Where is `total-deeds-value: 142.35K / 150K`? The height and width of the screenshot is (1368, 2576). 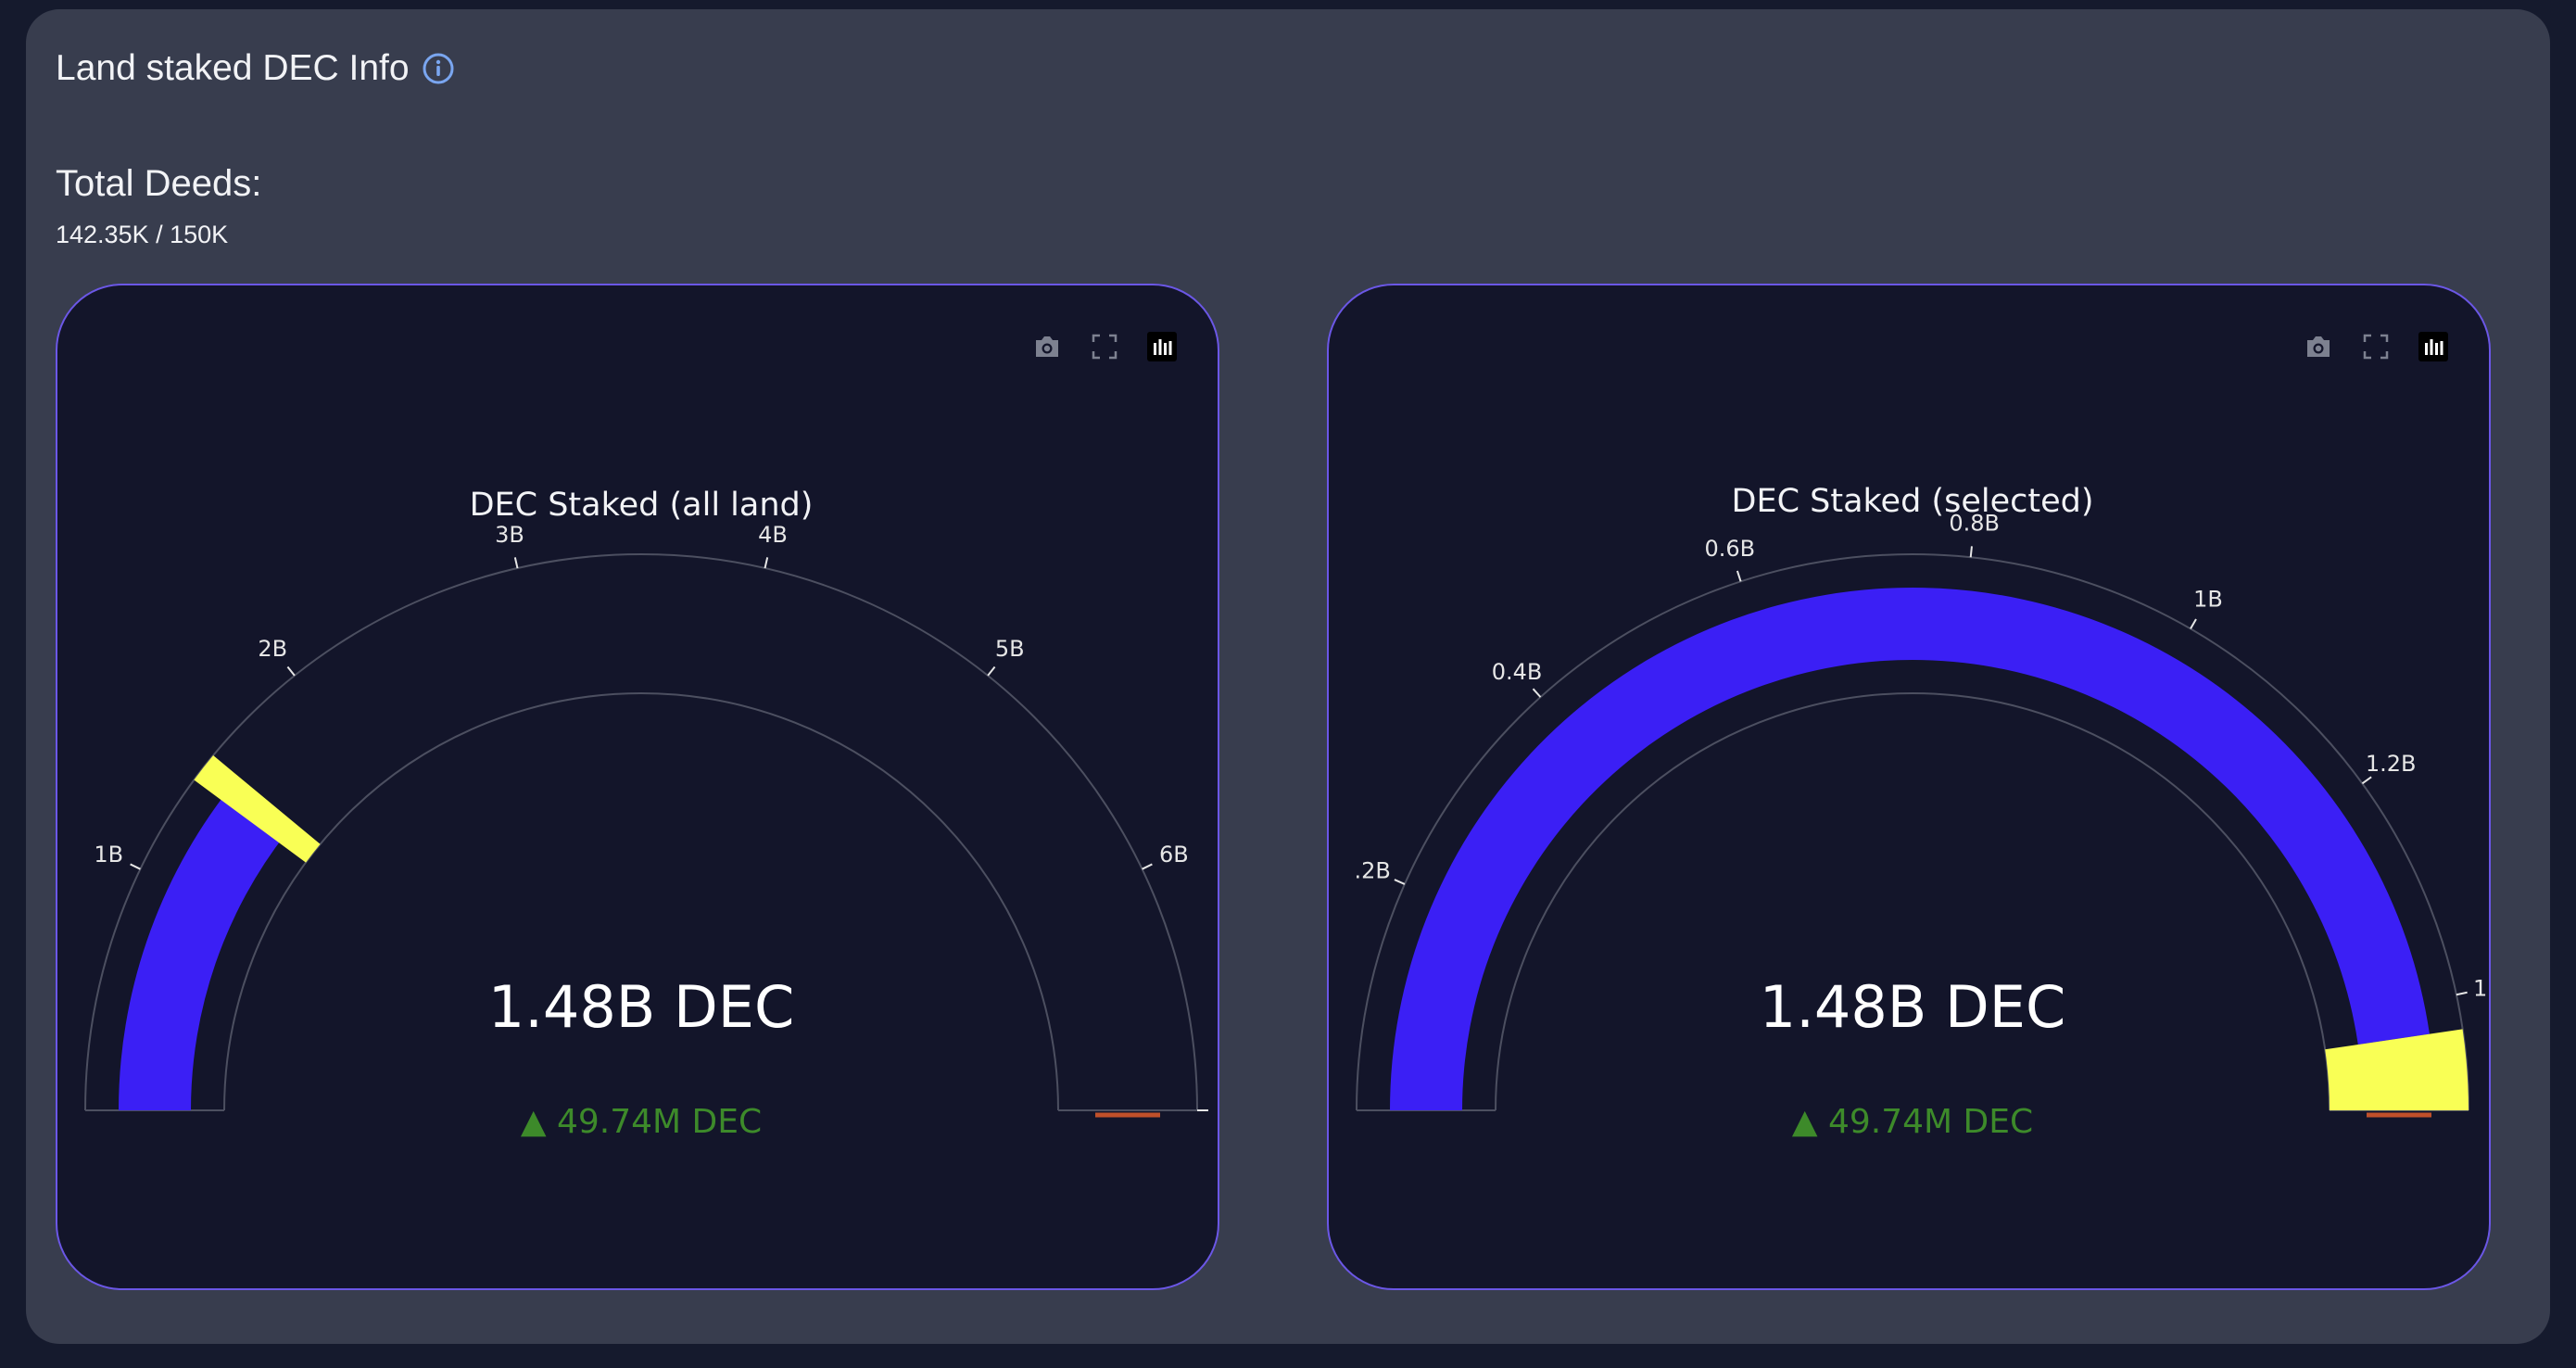 total-deeds-value: 142.35K / 150K is located at coordinates (142, 235).